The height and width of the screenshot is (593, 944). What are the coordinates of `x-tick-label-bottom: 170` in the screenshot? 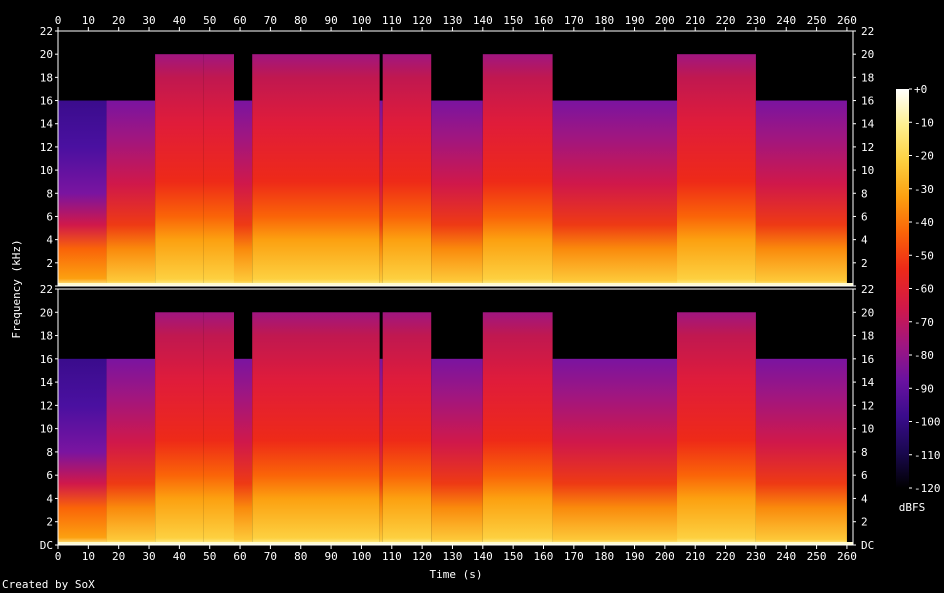 It's located at (574, 556).